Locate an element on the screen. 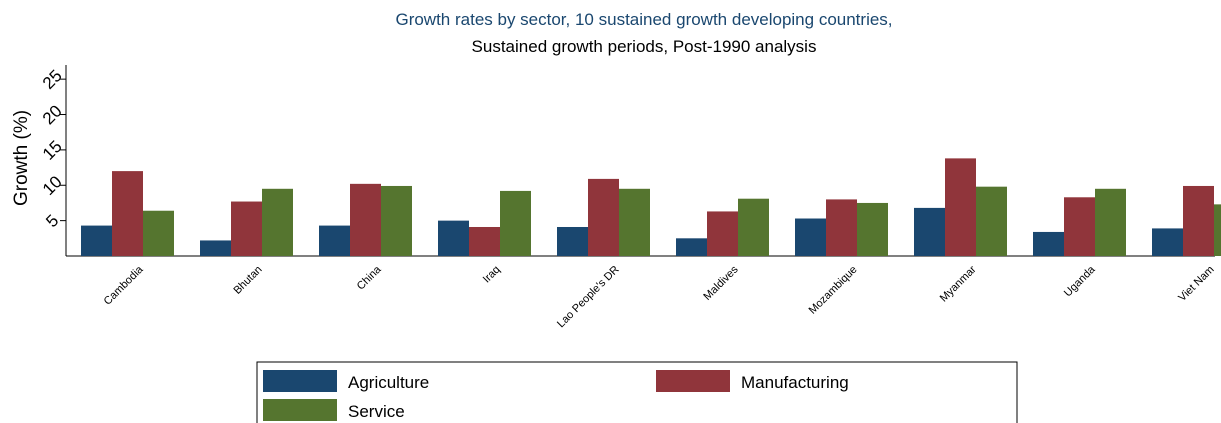 This screenshot has height=423, width=1221. x-tick-label: Maldives is located at coordinates (721, 283).